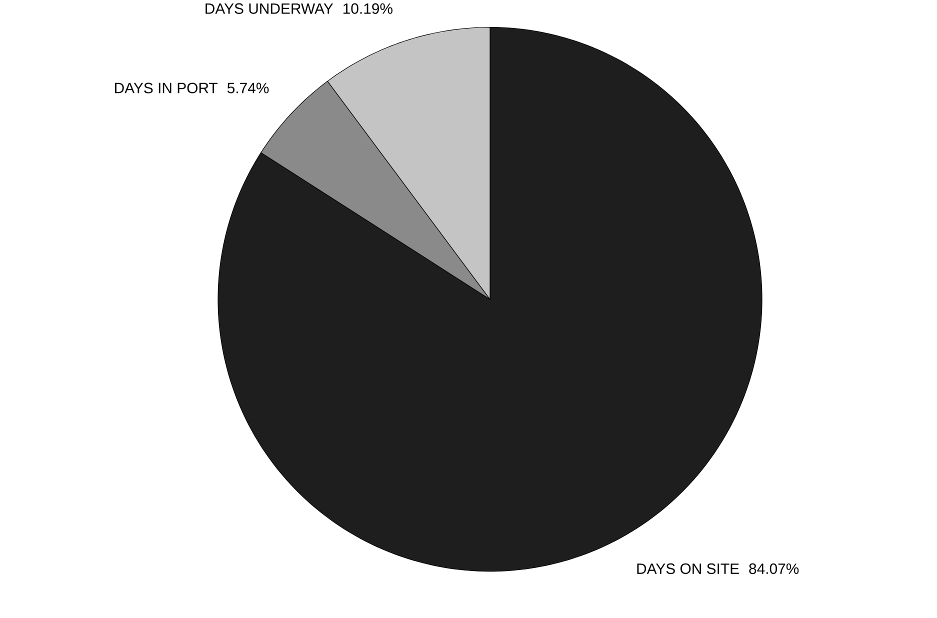  What do you see at coordinates (166, 88) in the screenshot?
I see `slice-label: DAYS IN PORT` at bounding box center [166, 88].